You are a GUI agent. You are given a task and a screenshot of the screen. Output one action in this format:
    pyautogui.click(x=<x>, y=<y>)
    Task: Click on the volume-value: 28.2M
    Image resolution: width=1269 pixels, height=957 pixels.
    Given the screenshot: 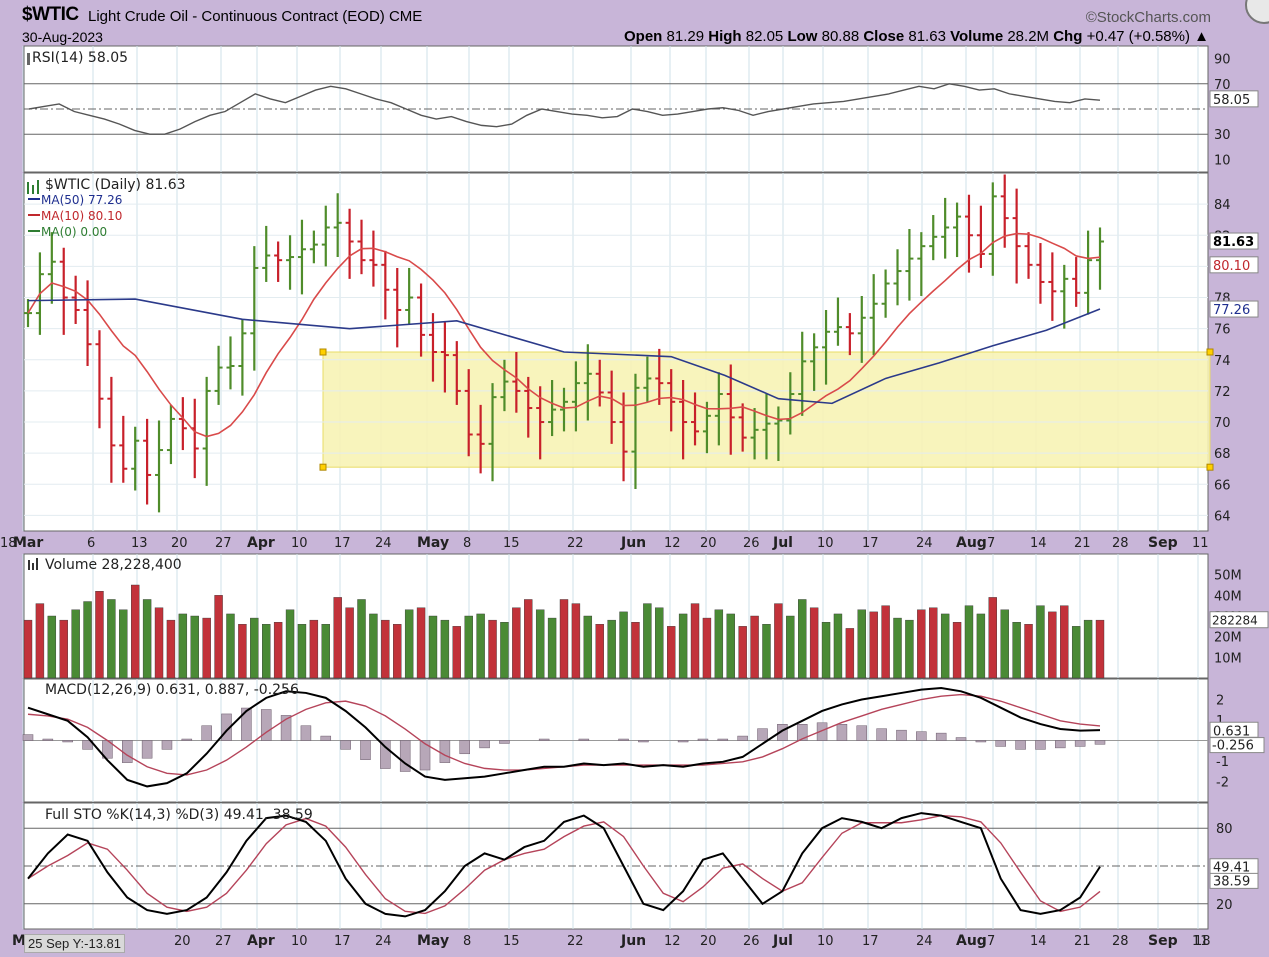 What is the action you would take?
    pyautogui.click(x=1028, y=36)
    